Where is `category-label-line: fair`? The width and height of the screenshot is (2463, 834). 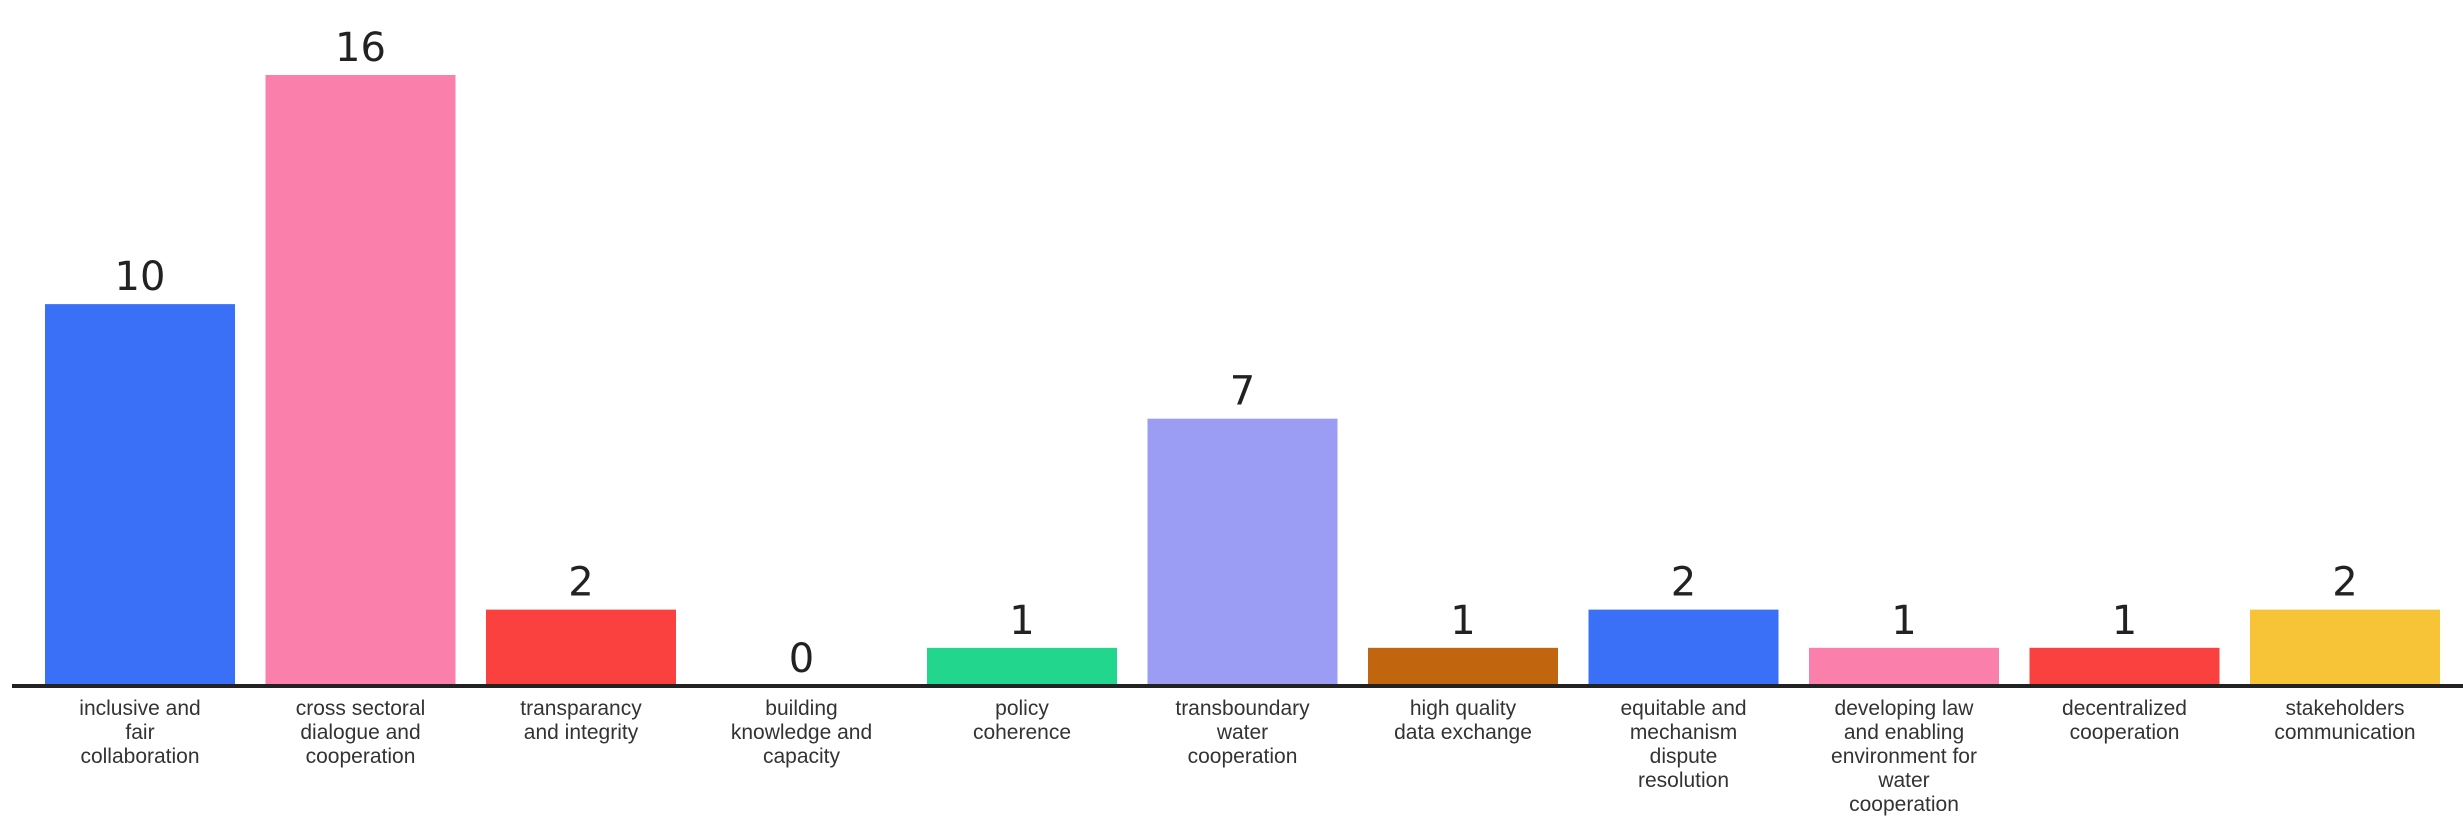 category-label-line: fair is located at coordinates (139, 732).